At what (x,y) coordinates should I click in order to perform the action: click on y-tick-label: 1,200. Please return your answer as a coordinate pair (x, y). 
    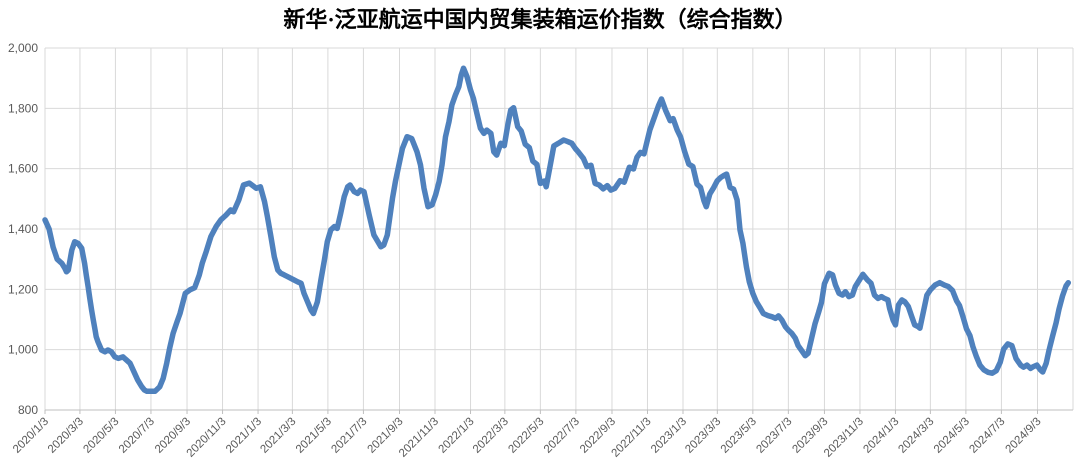
    Looking at the image, I should click on (23, 289).